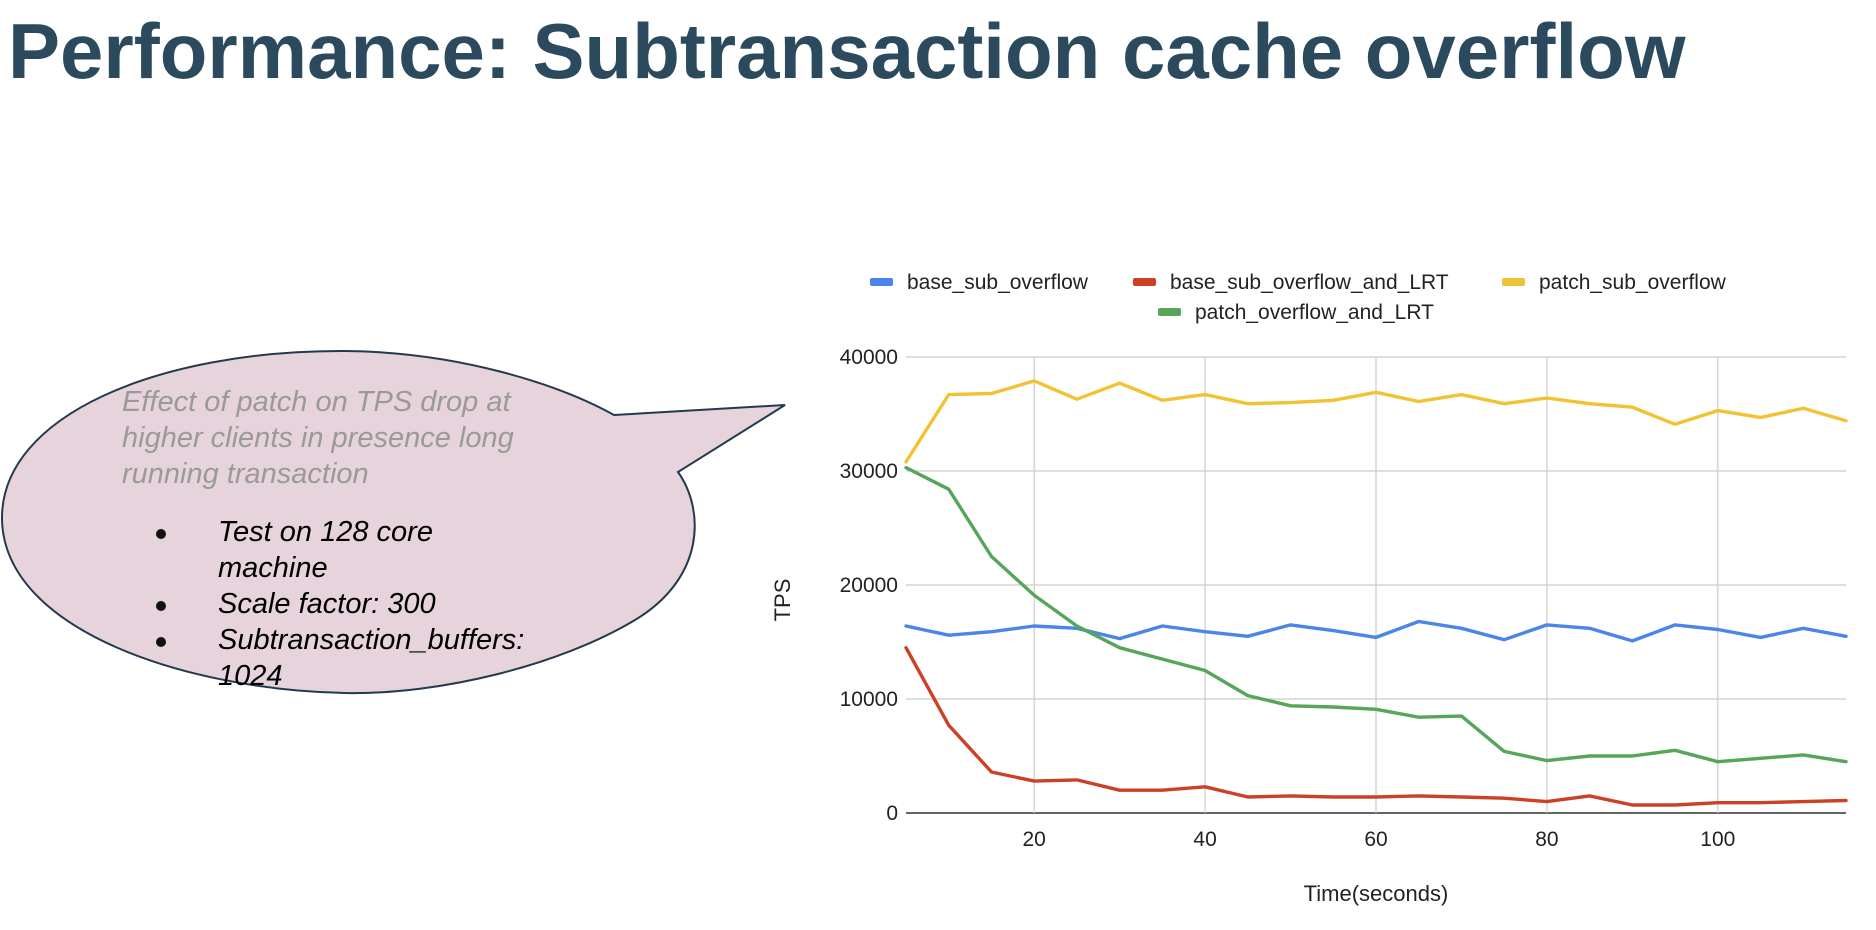  I want to click on series-line-base-sub-overflow-and-LRT, so click(1376, 726).